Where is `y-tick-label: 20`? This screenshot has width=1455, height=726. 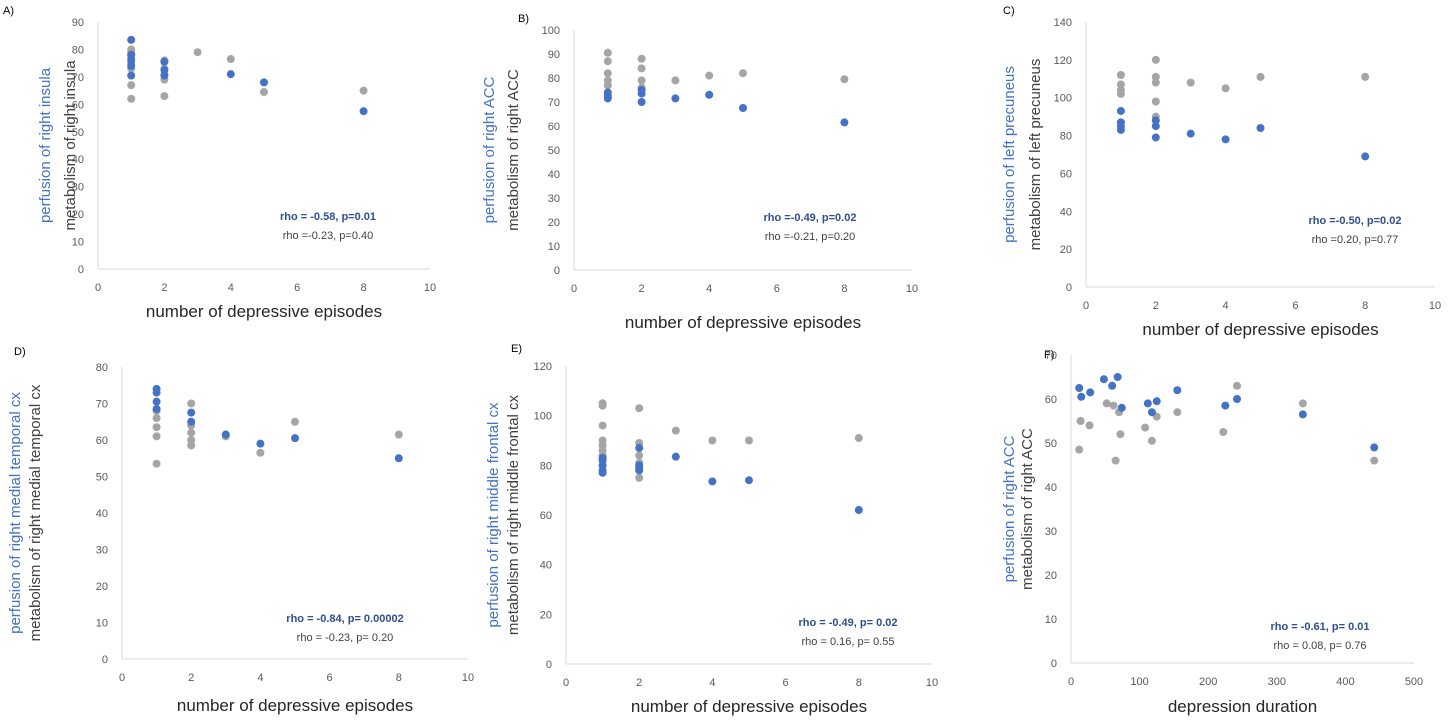 y-tick-label: 20 is located at coordinates (1051, 576).